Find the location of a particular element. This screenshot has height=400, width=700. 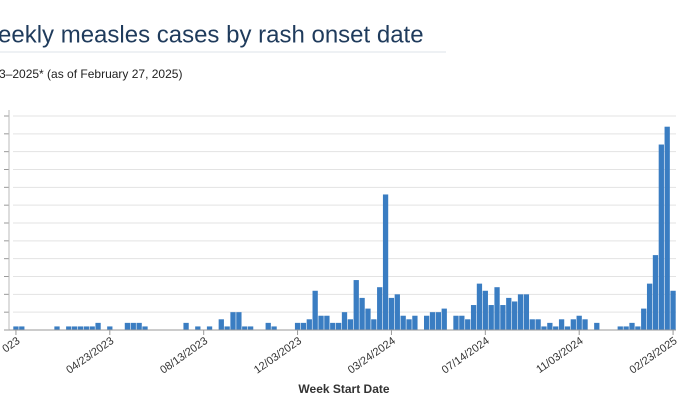

x-tick-label: 02/23/2025 is located at coordinates (653, 355).